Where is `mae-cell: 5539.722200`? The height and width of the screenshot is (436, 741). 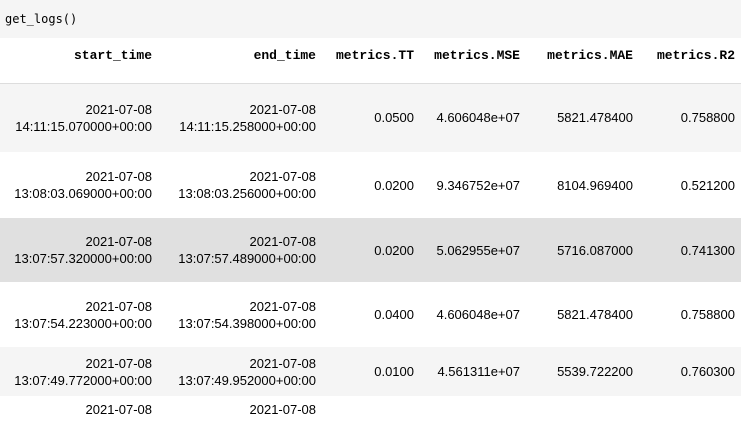
mae-cell: 5539.722200 is located at coordinates (582, 371).